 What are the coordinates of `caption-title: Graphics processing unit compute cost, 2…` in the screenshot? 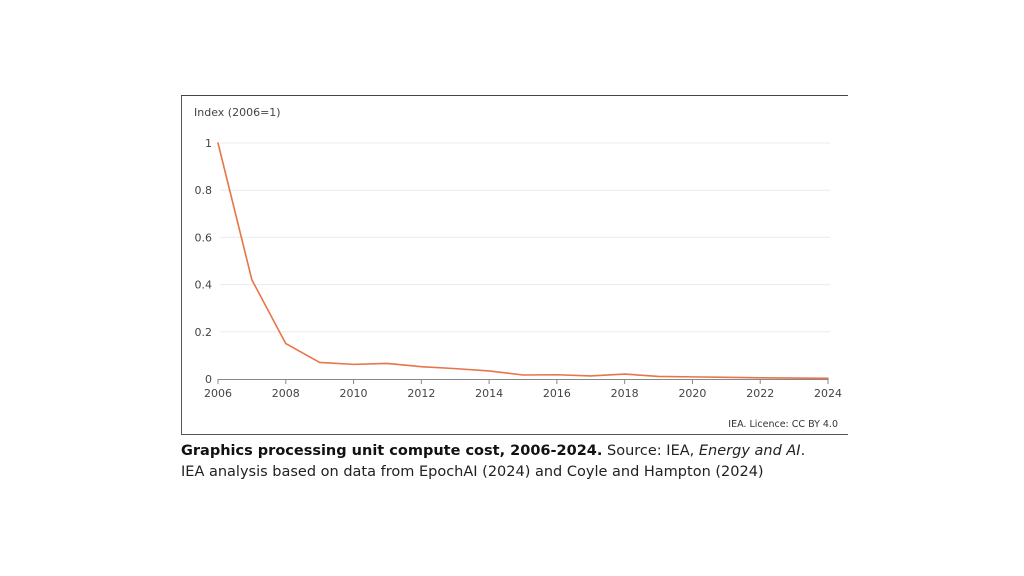 It's located at (392, 451).